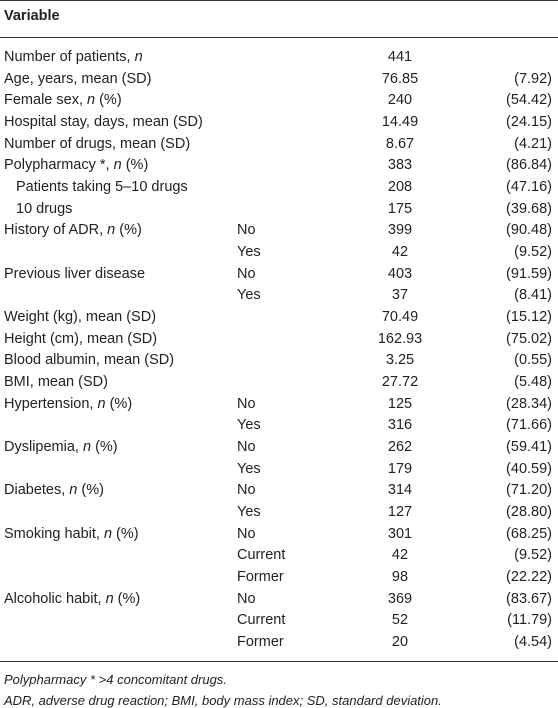 The width and height of the screenshot is (558, 708). Describe the element at coordinates (400, 642) in the screenshot. I see `row-value: 20` at that location.